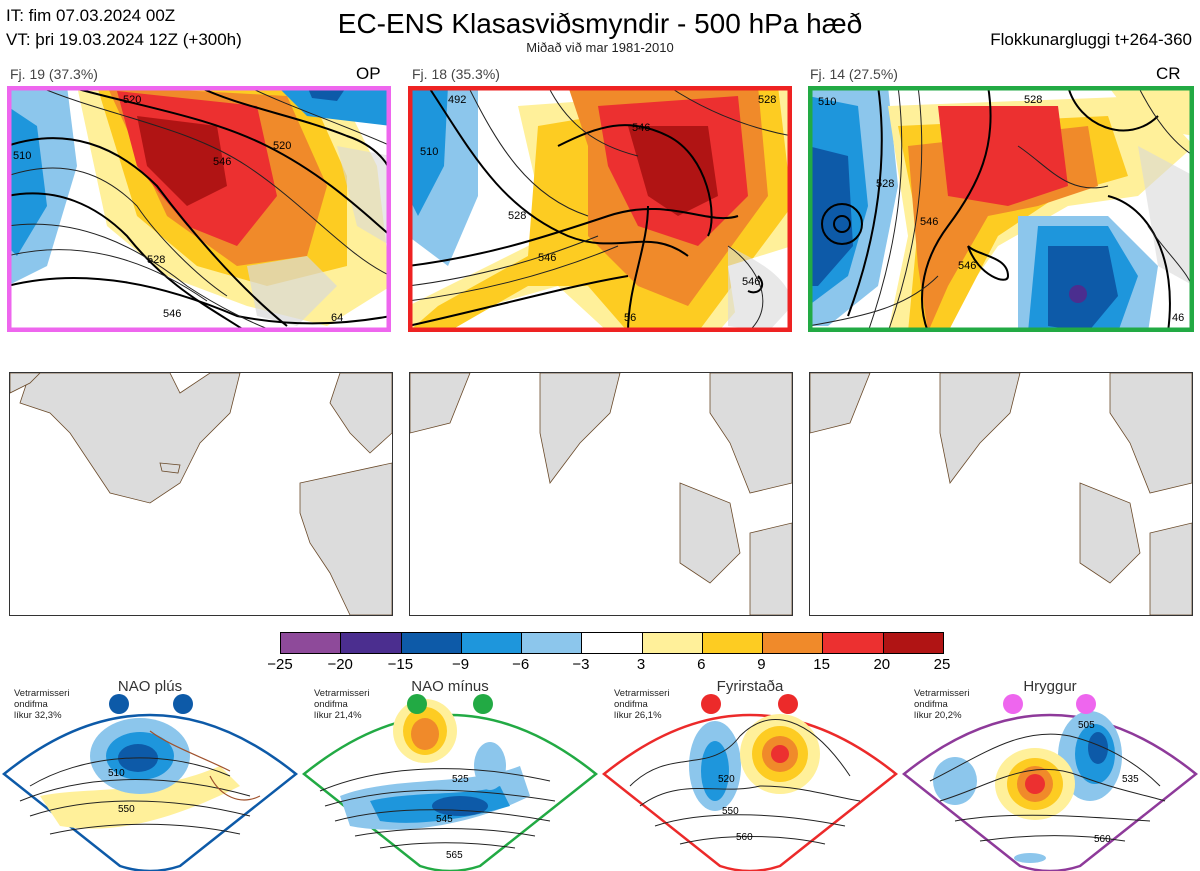 The width and height of the screenshot is (1200, 871). What do you see at coordinates (124, 39) in the screenshot?
I see `valid-time: VT: þri 19.03.2024 12Z (+300h)` at bounding box center [124, 39].